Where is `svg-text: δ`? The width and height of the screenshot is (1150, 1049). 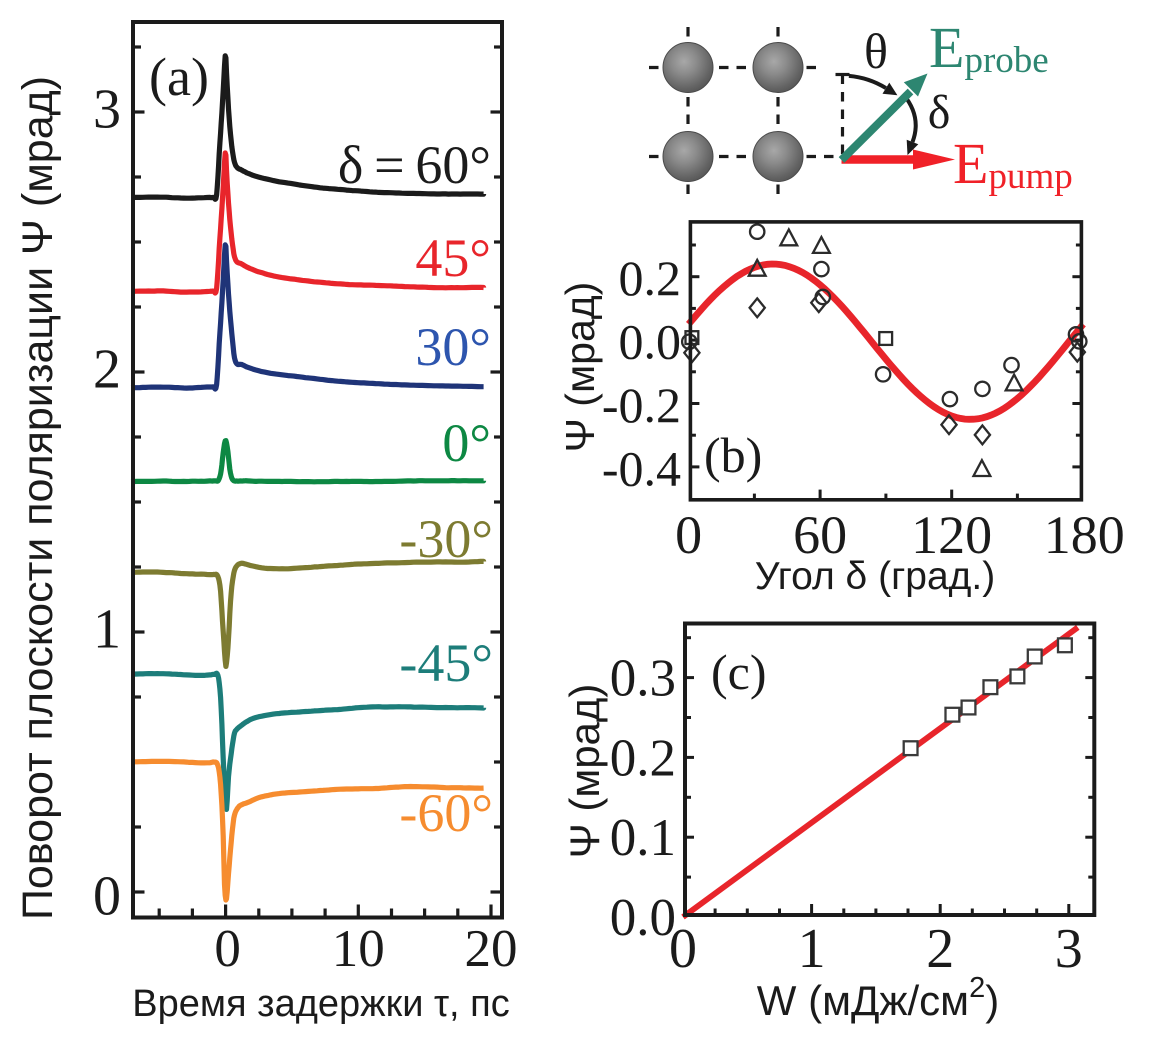
svg-text: δ is located at coordinates (939, 112).